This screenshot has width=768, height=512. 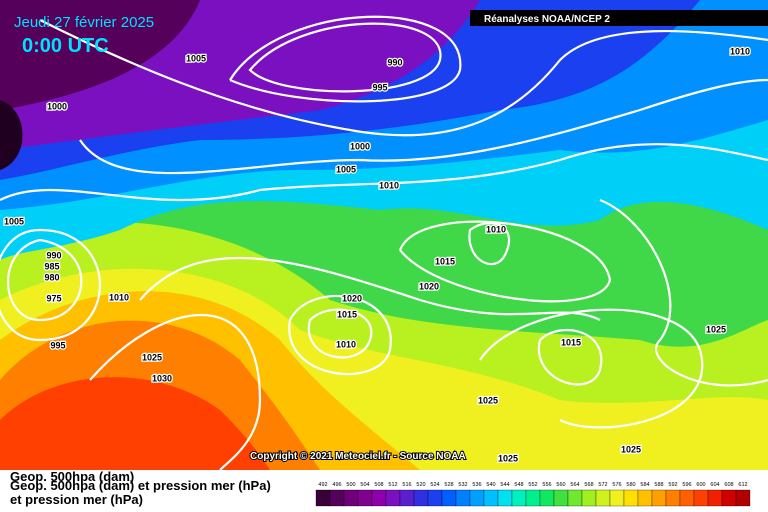 I want to click on colorbar-label: 596, so click(x=686, y=485).